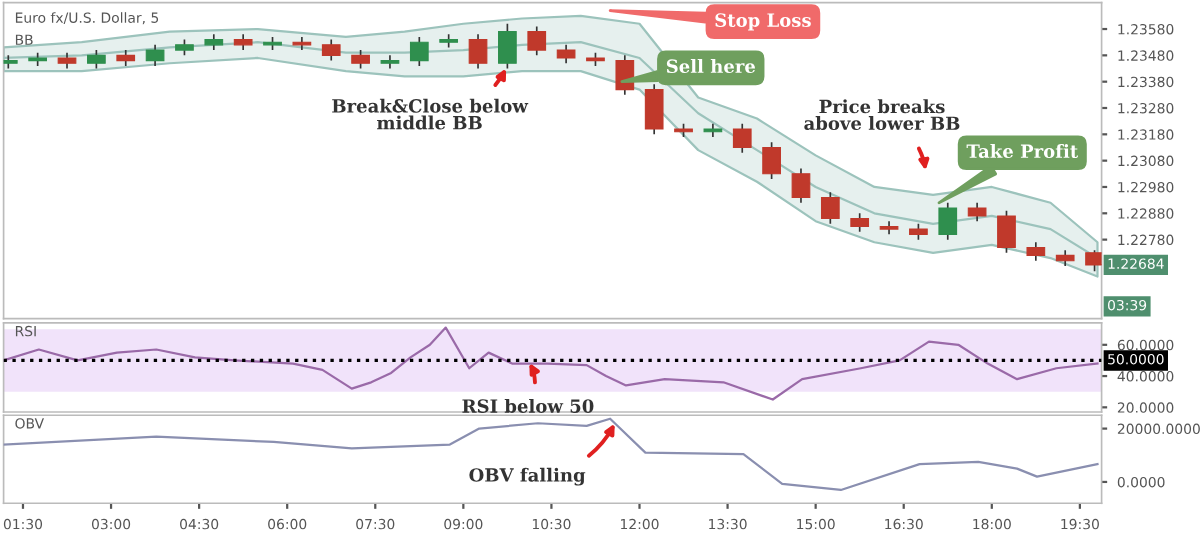 The height and width of the screenshot is (540, 1200). What do you see at coordinates (528, 405) in the screenshot?
I see `annotation: RSI below 50` at bounding box center [528, 405].